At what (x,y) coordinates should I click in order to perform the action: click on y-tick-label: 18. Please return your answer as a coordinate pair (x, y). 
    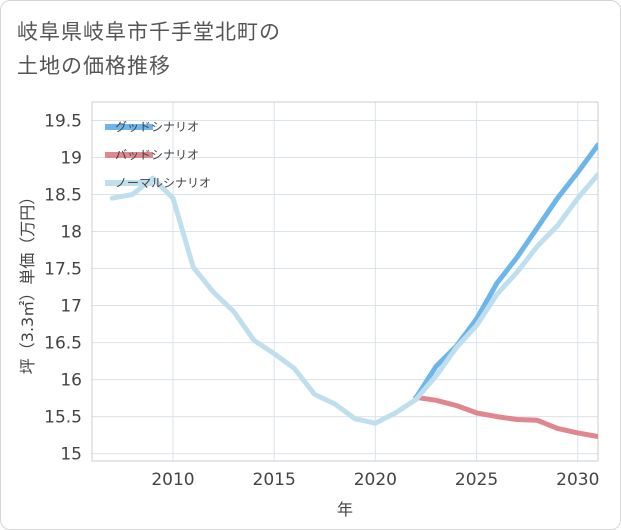
    Looking at the image, I should click on (71, 233).